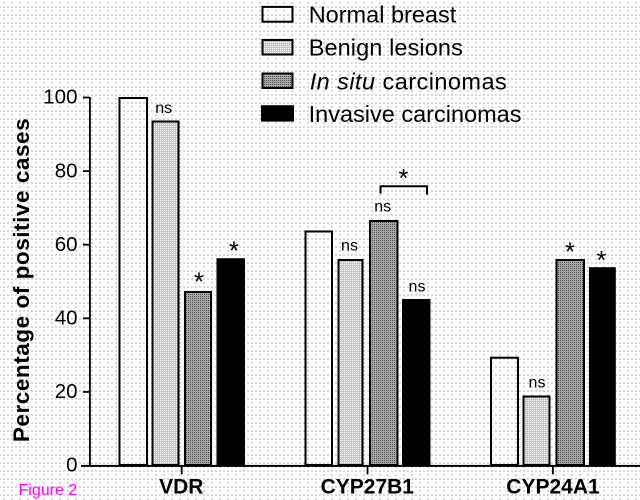 This screenshot has width=640, height=500. Describe the element at coordinates (66, 244) in the screenshot. I see `svg-text: 60` at that location.